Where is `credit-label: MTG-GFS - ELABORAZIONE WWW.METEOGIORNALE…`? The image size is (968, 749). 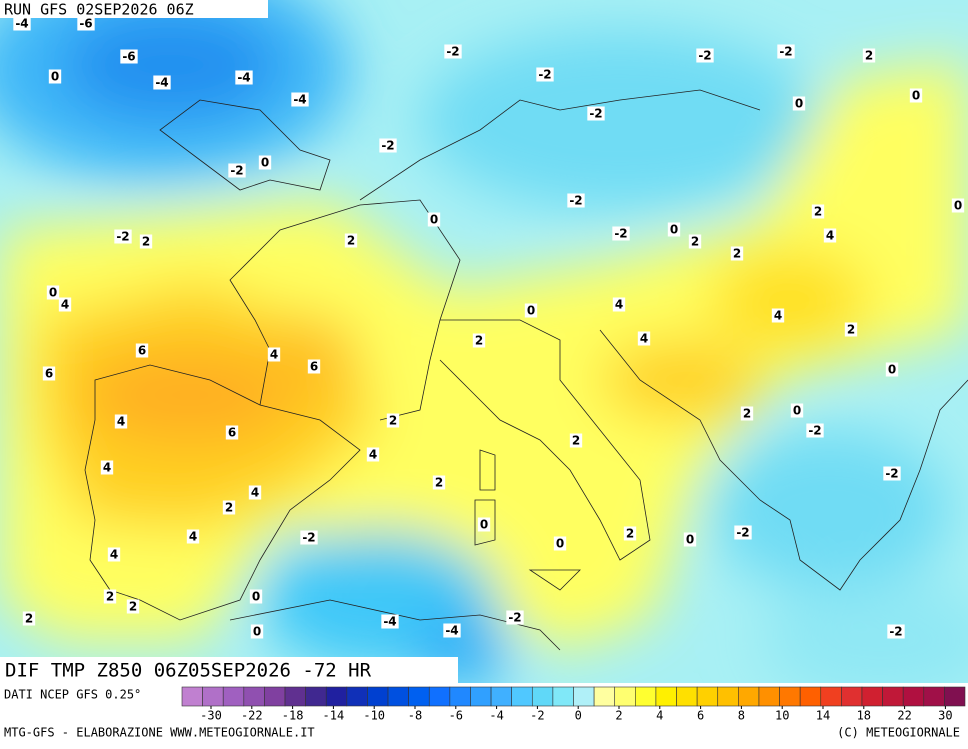
credit-label: MTG-GFS - ELABORAZIONE WWW.METEOGIORNALE… is located at coordinates (159, 733).